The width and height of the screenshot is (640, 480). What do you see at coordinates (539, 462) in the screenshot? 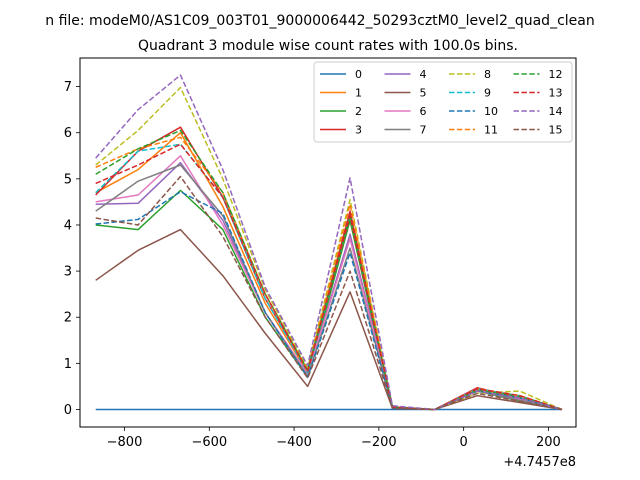
I see `x-axis-offset-label: +4.7457e8` at bounding box center [539, 462].